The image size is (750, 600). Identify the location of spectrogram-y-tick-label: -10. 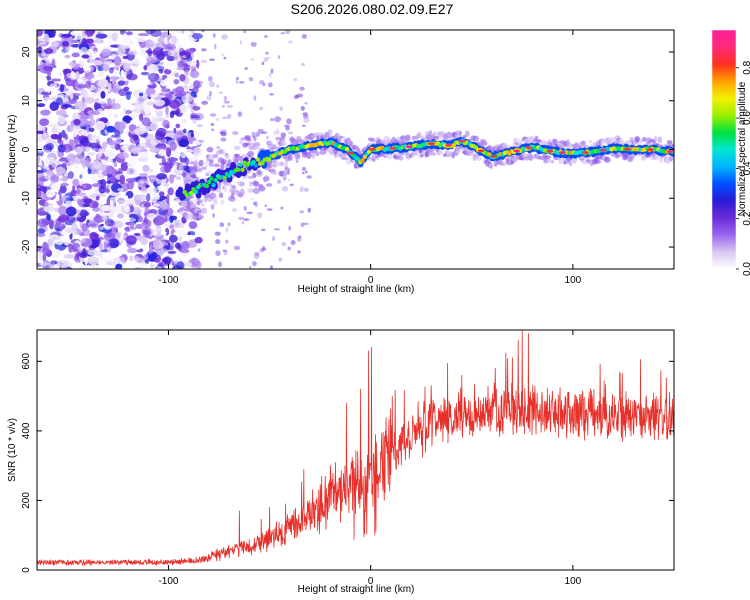
(26, 198).